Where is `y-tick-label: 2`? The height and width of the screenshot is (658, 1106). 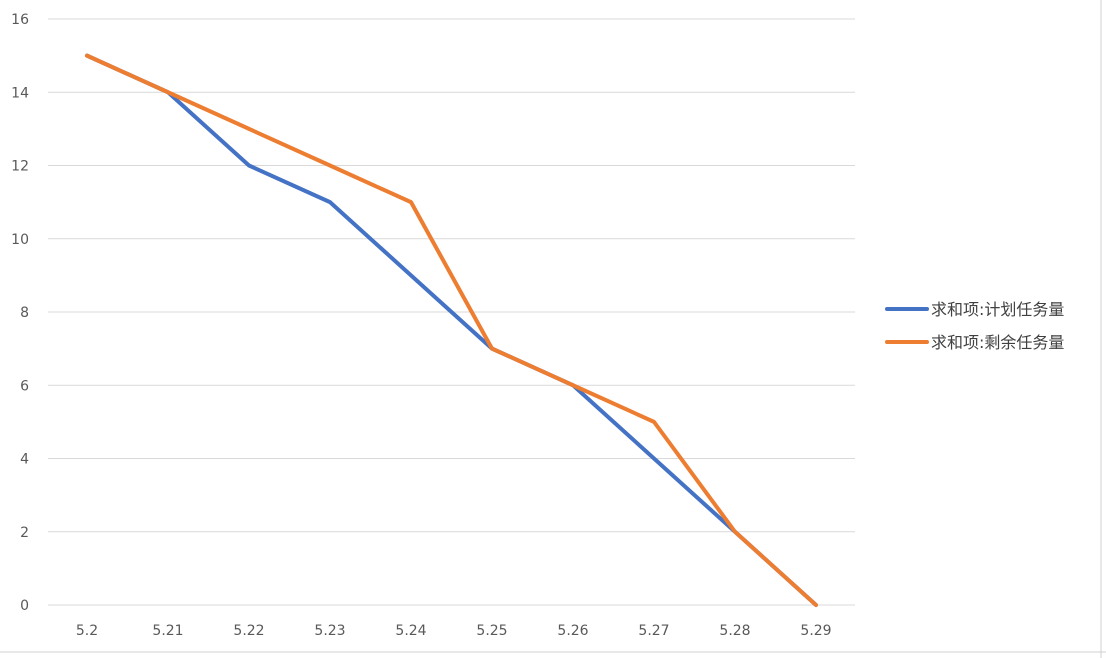
y-tick-label: 2 is located at coordinates (24, 533).